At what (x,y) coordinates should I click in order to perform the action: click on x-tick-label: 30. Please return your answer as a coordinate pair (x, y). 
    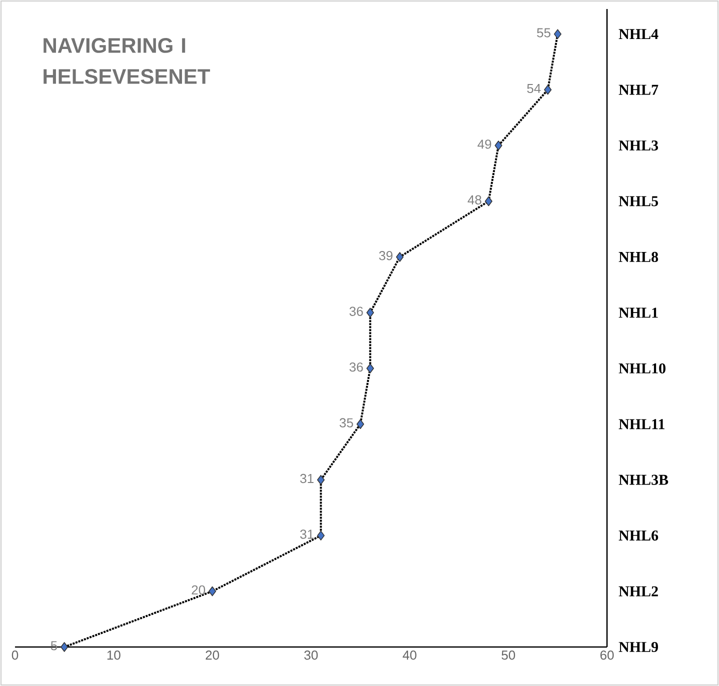
    Looking at the image, I should click on (311, 655).